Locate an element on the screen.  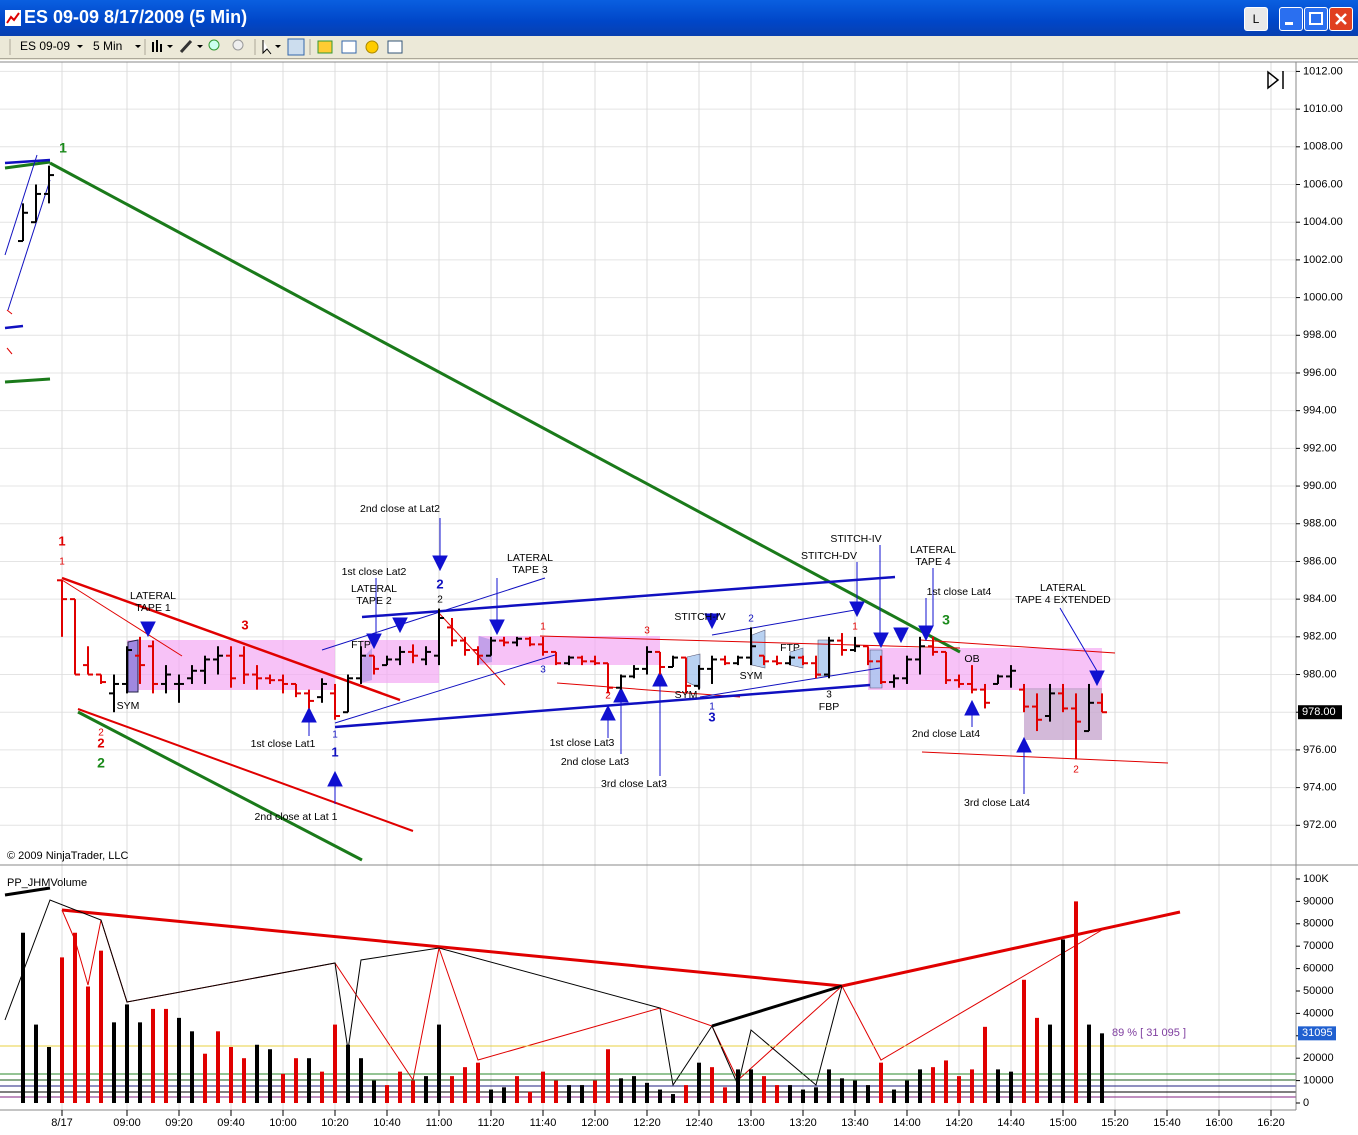
last-price-label: 978.00 is located at coordinates (1319, 712).